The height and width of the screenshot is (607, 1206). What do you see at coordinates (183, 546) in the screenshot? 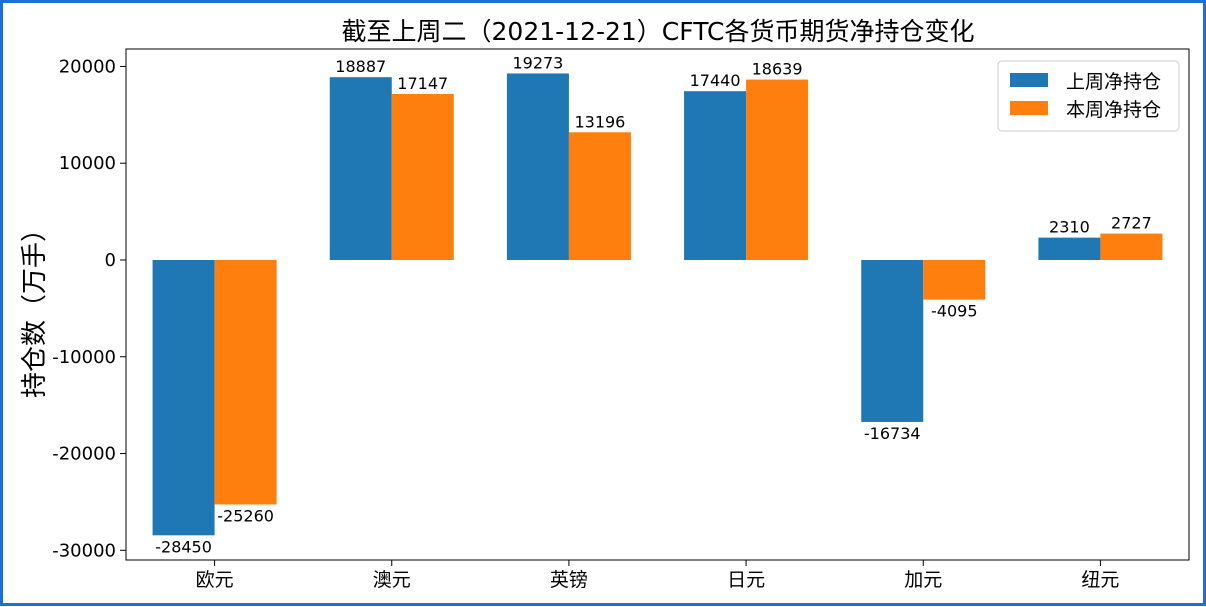
I see `data-label: -28450` at bounding box center [183, 546].